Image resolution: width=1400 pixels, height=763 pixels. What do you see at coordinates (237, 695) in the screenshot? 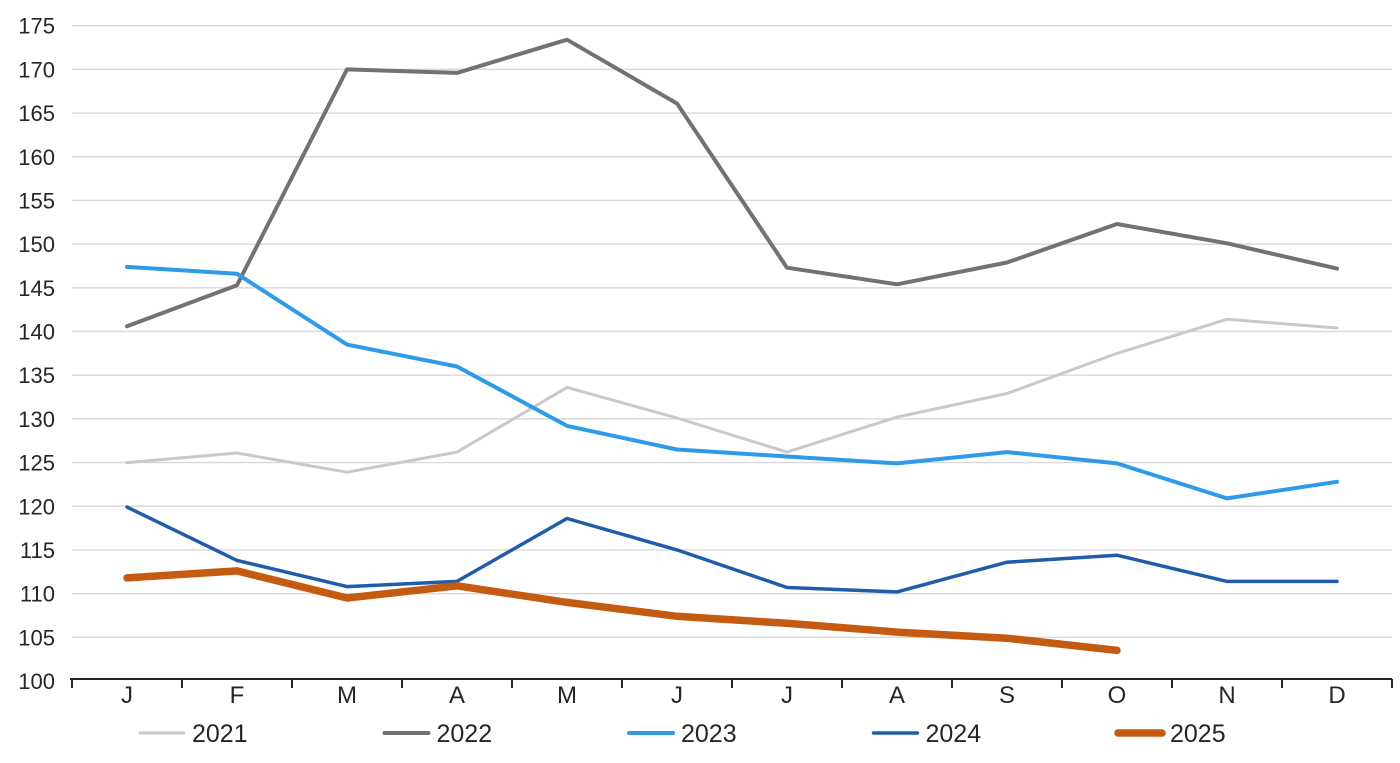
I see `x-axis-label: F` at bounding box center [237, 695].